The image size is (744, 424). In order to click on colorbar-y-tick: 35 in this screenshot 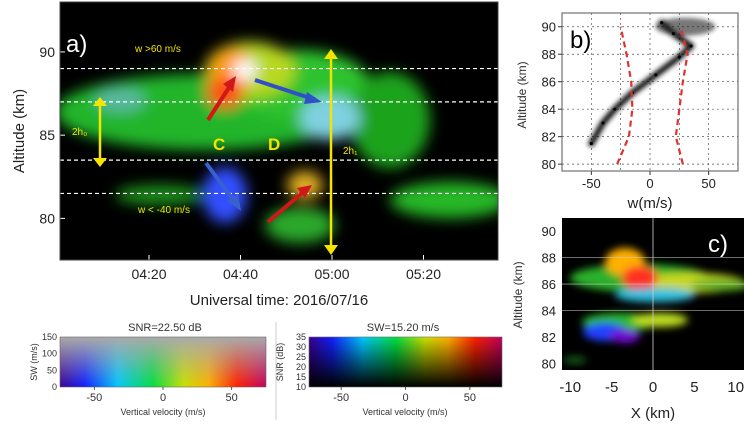, I will do `click(301, 337)`.